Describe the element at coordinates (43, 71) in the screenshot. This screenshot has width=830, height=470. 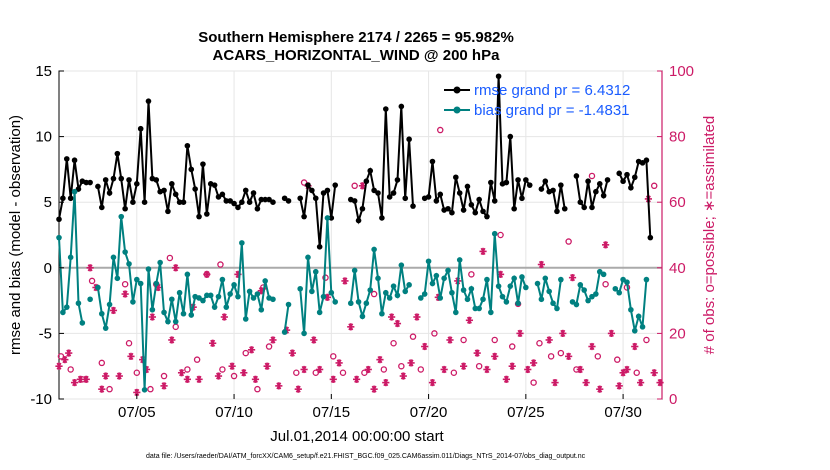
I see `y-tick-left-label: 15` at that location.